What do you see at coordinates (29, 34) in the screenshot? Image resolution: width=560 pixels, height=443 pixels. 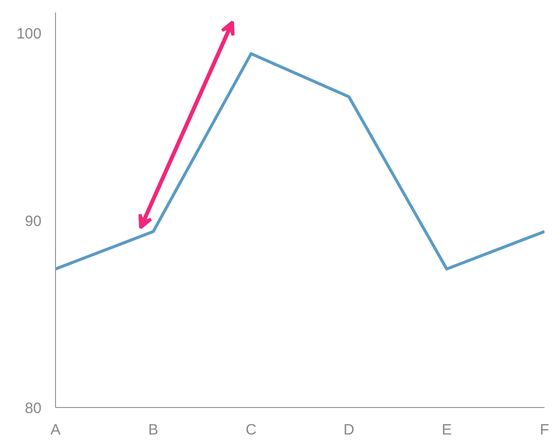 I see `y-tick-label: 100` at bounding box center [29, 34].